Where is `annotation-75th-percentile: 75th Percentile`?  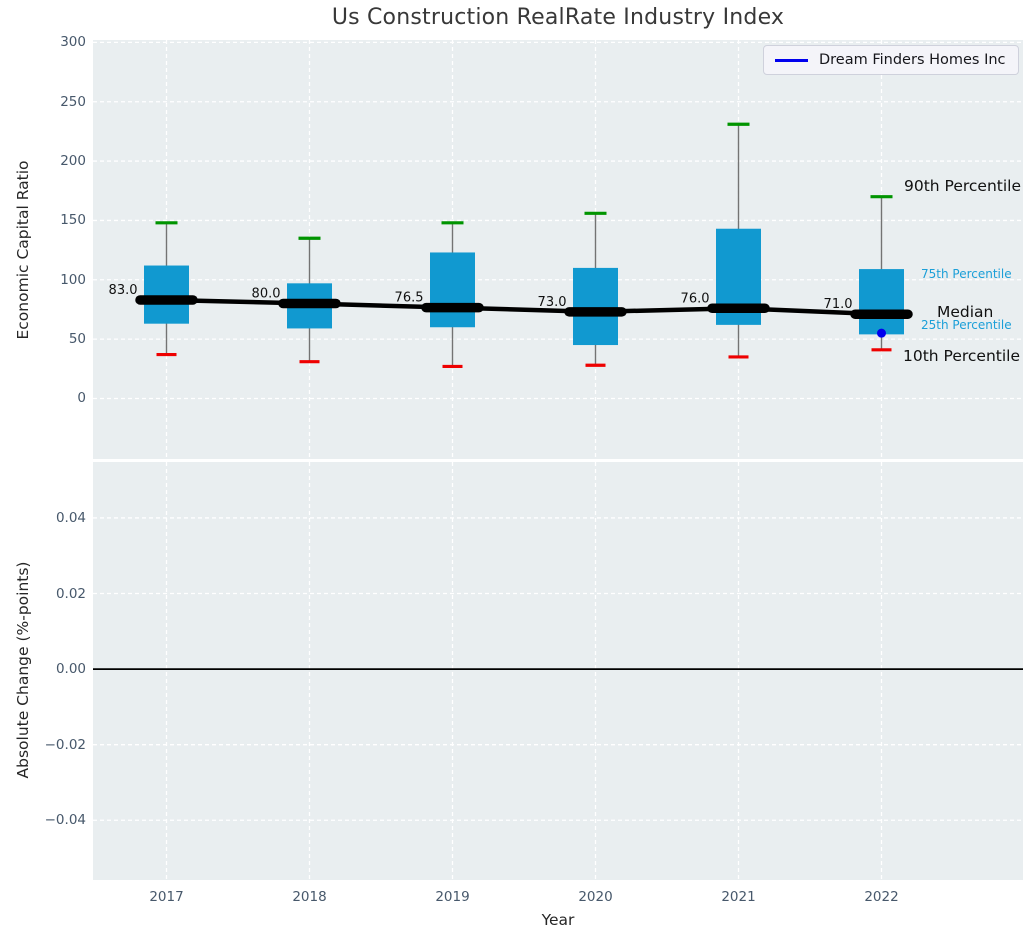 annotation-75th-percentile: 75th Percentile is located at coordinates (966, 274).